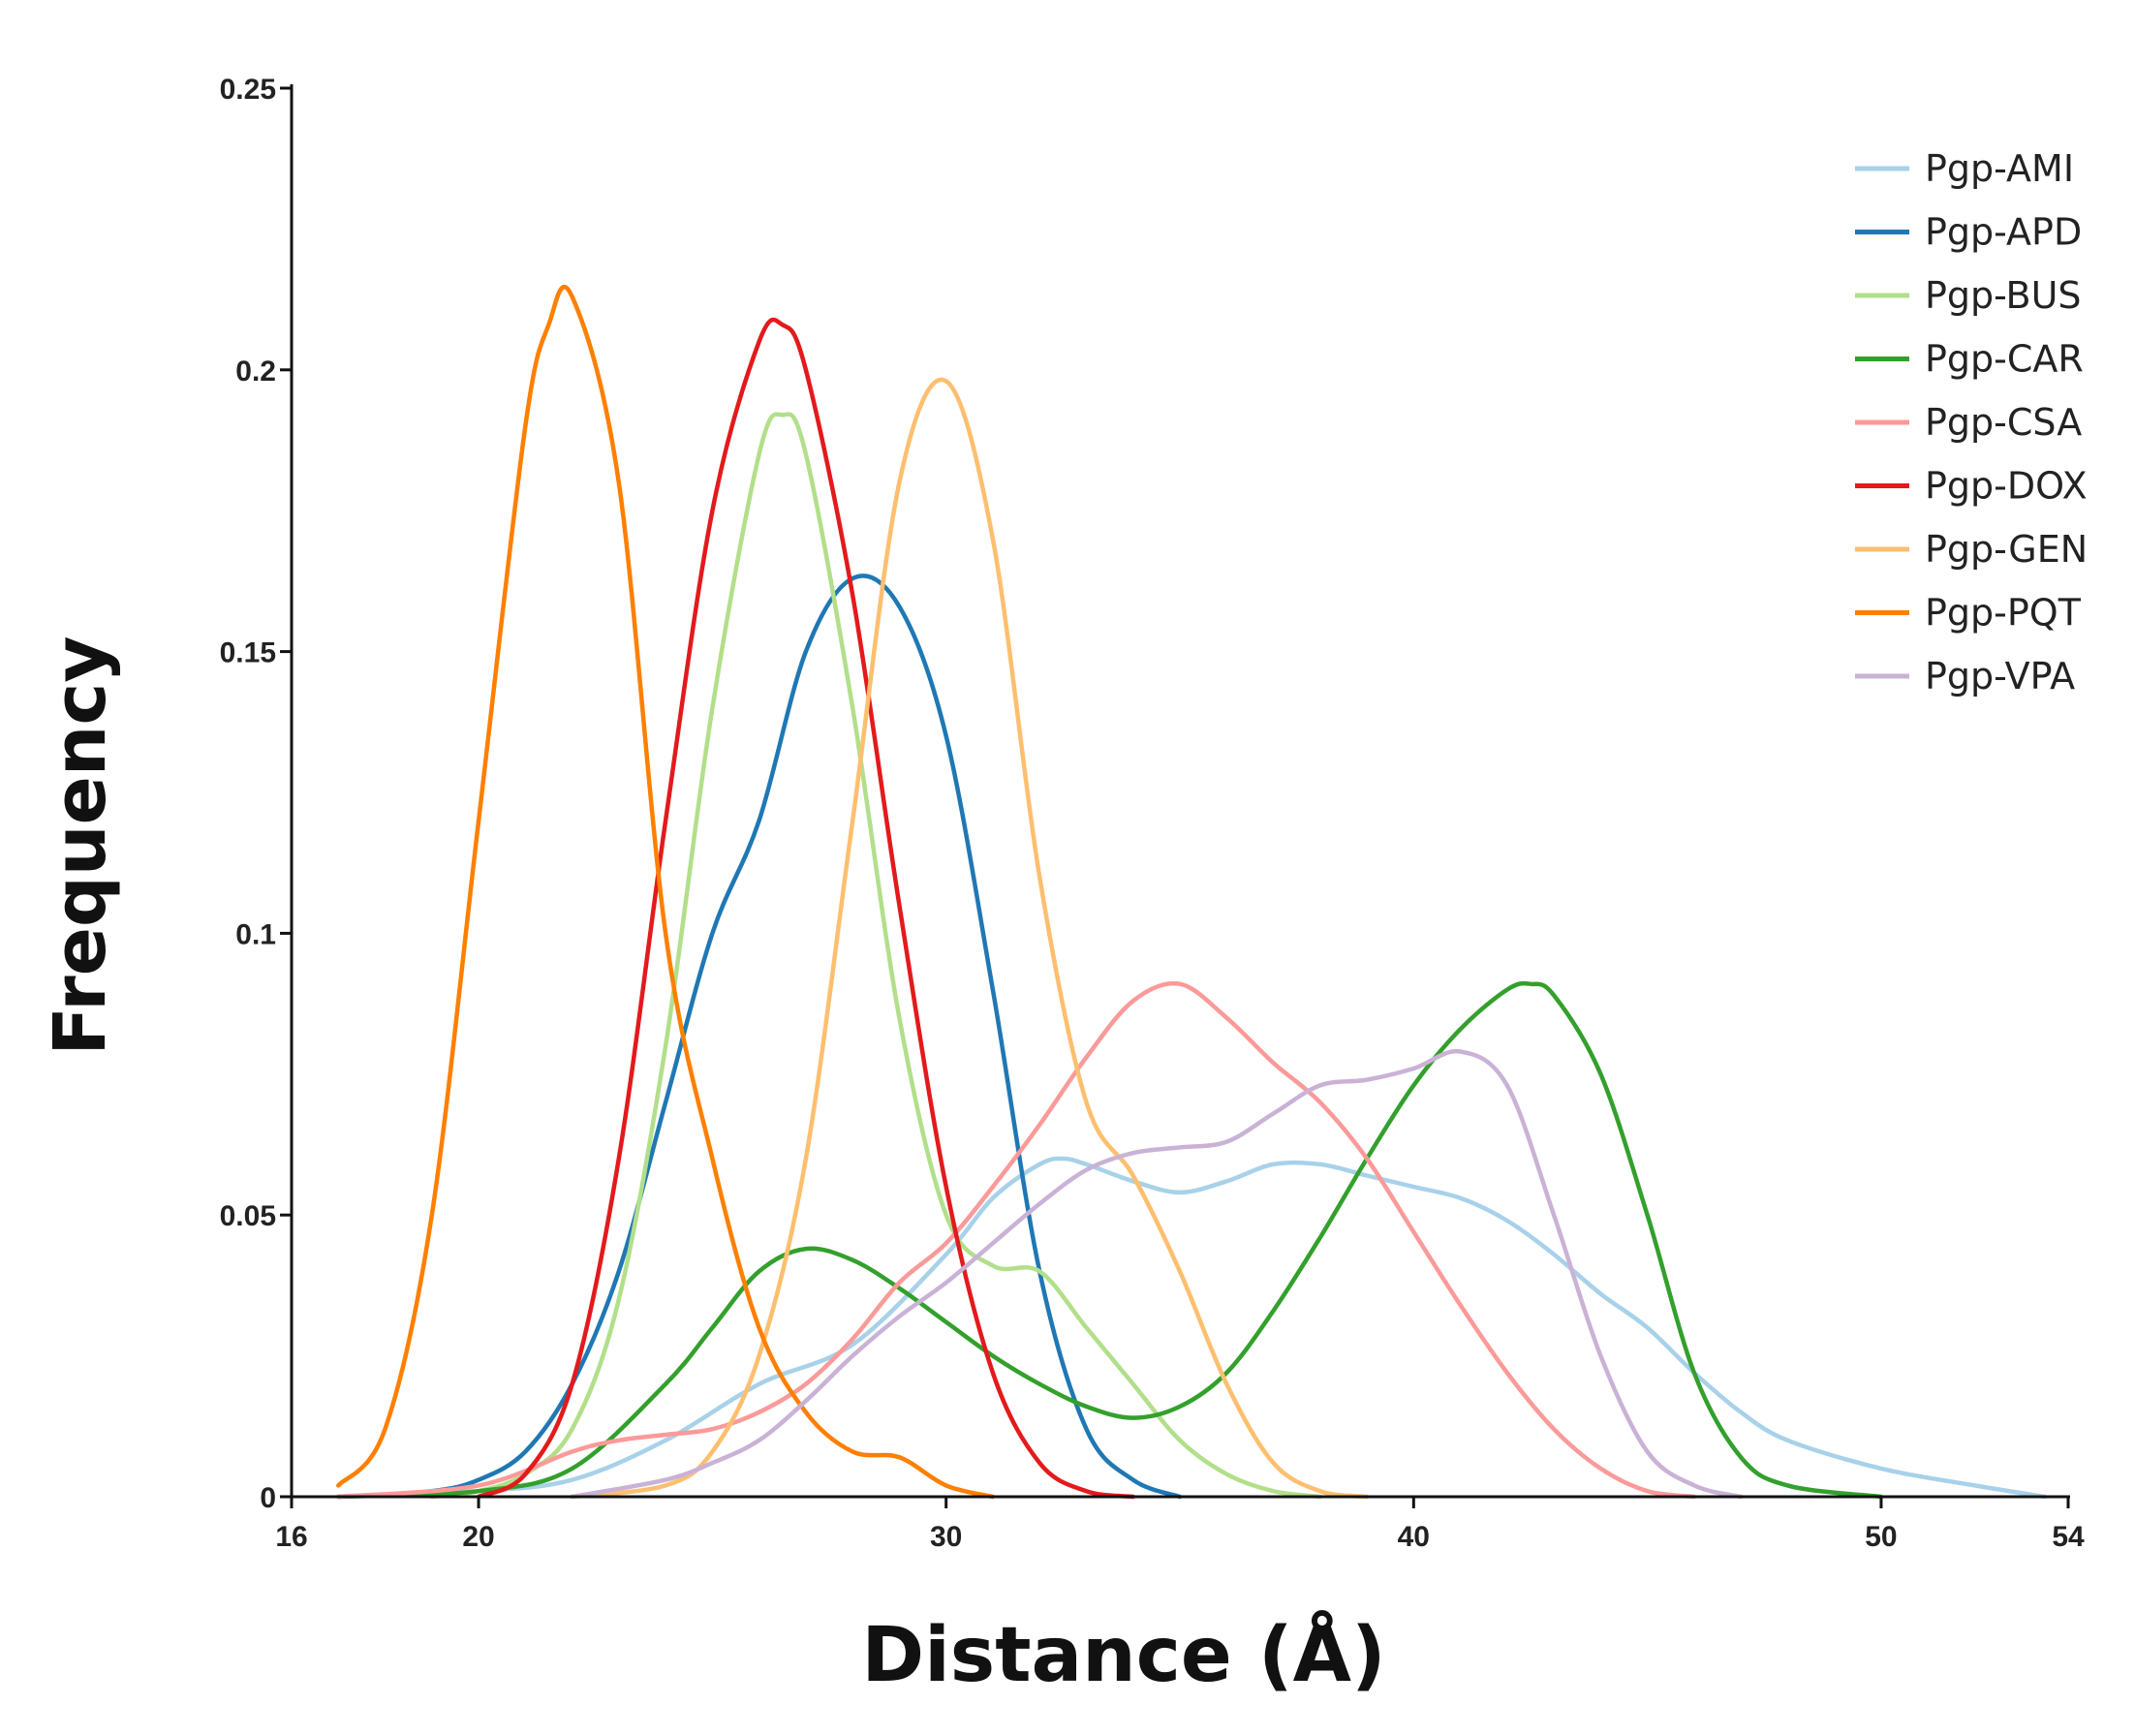 This screenshot has height=1736, width=2135. What do you see at coordinates (2006, 486) in the screenshot?
I see `legend-label: Pgp-DOX` at bounding box center [2006, 486].